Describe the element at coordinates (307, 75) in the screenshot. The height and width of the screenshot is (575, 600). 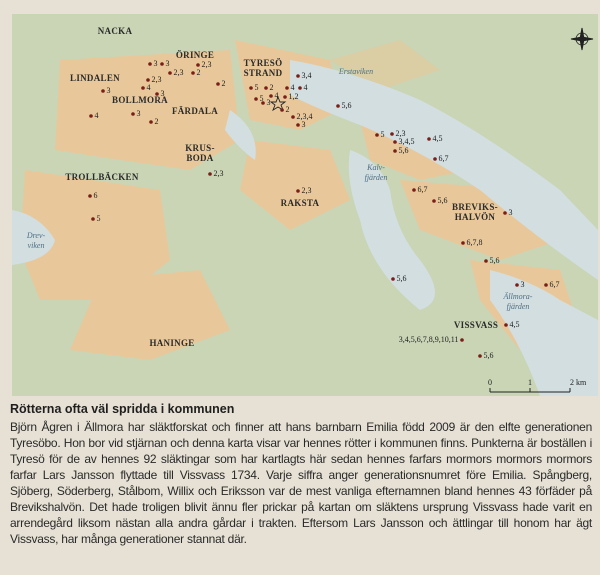
I see `point-label: 3,4` at that location.